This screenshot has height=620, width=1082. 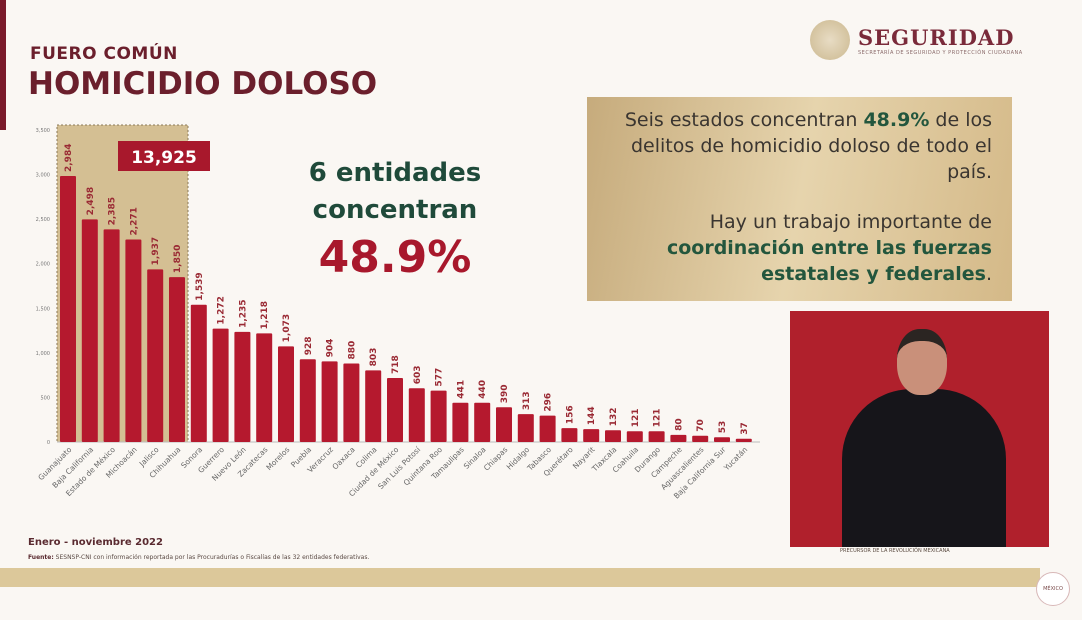 What do you see at coordinates (352, 350) in the screenshot?
I see `value-label: 880` at bounding box center [352, 350].